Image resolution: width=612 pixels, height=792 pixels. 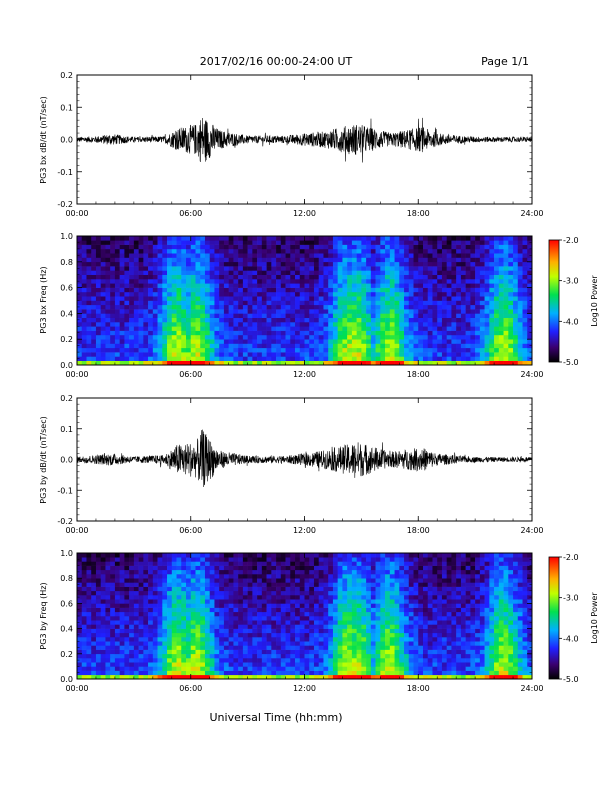 I want to click on bx-colorbar-ticks: -2.0-3.0-4.0-5.0, so click(x=569, y=301).